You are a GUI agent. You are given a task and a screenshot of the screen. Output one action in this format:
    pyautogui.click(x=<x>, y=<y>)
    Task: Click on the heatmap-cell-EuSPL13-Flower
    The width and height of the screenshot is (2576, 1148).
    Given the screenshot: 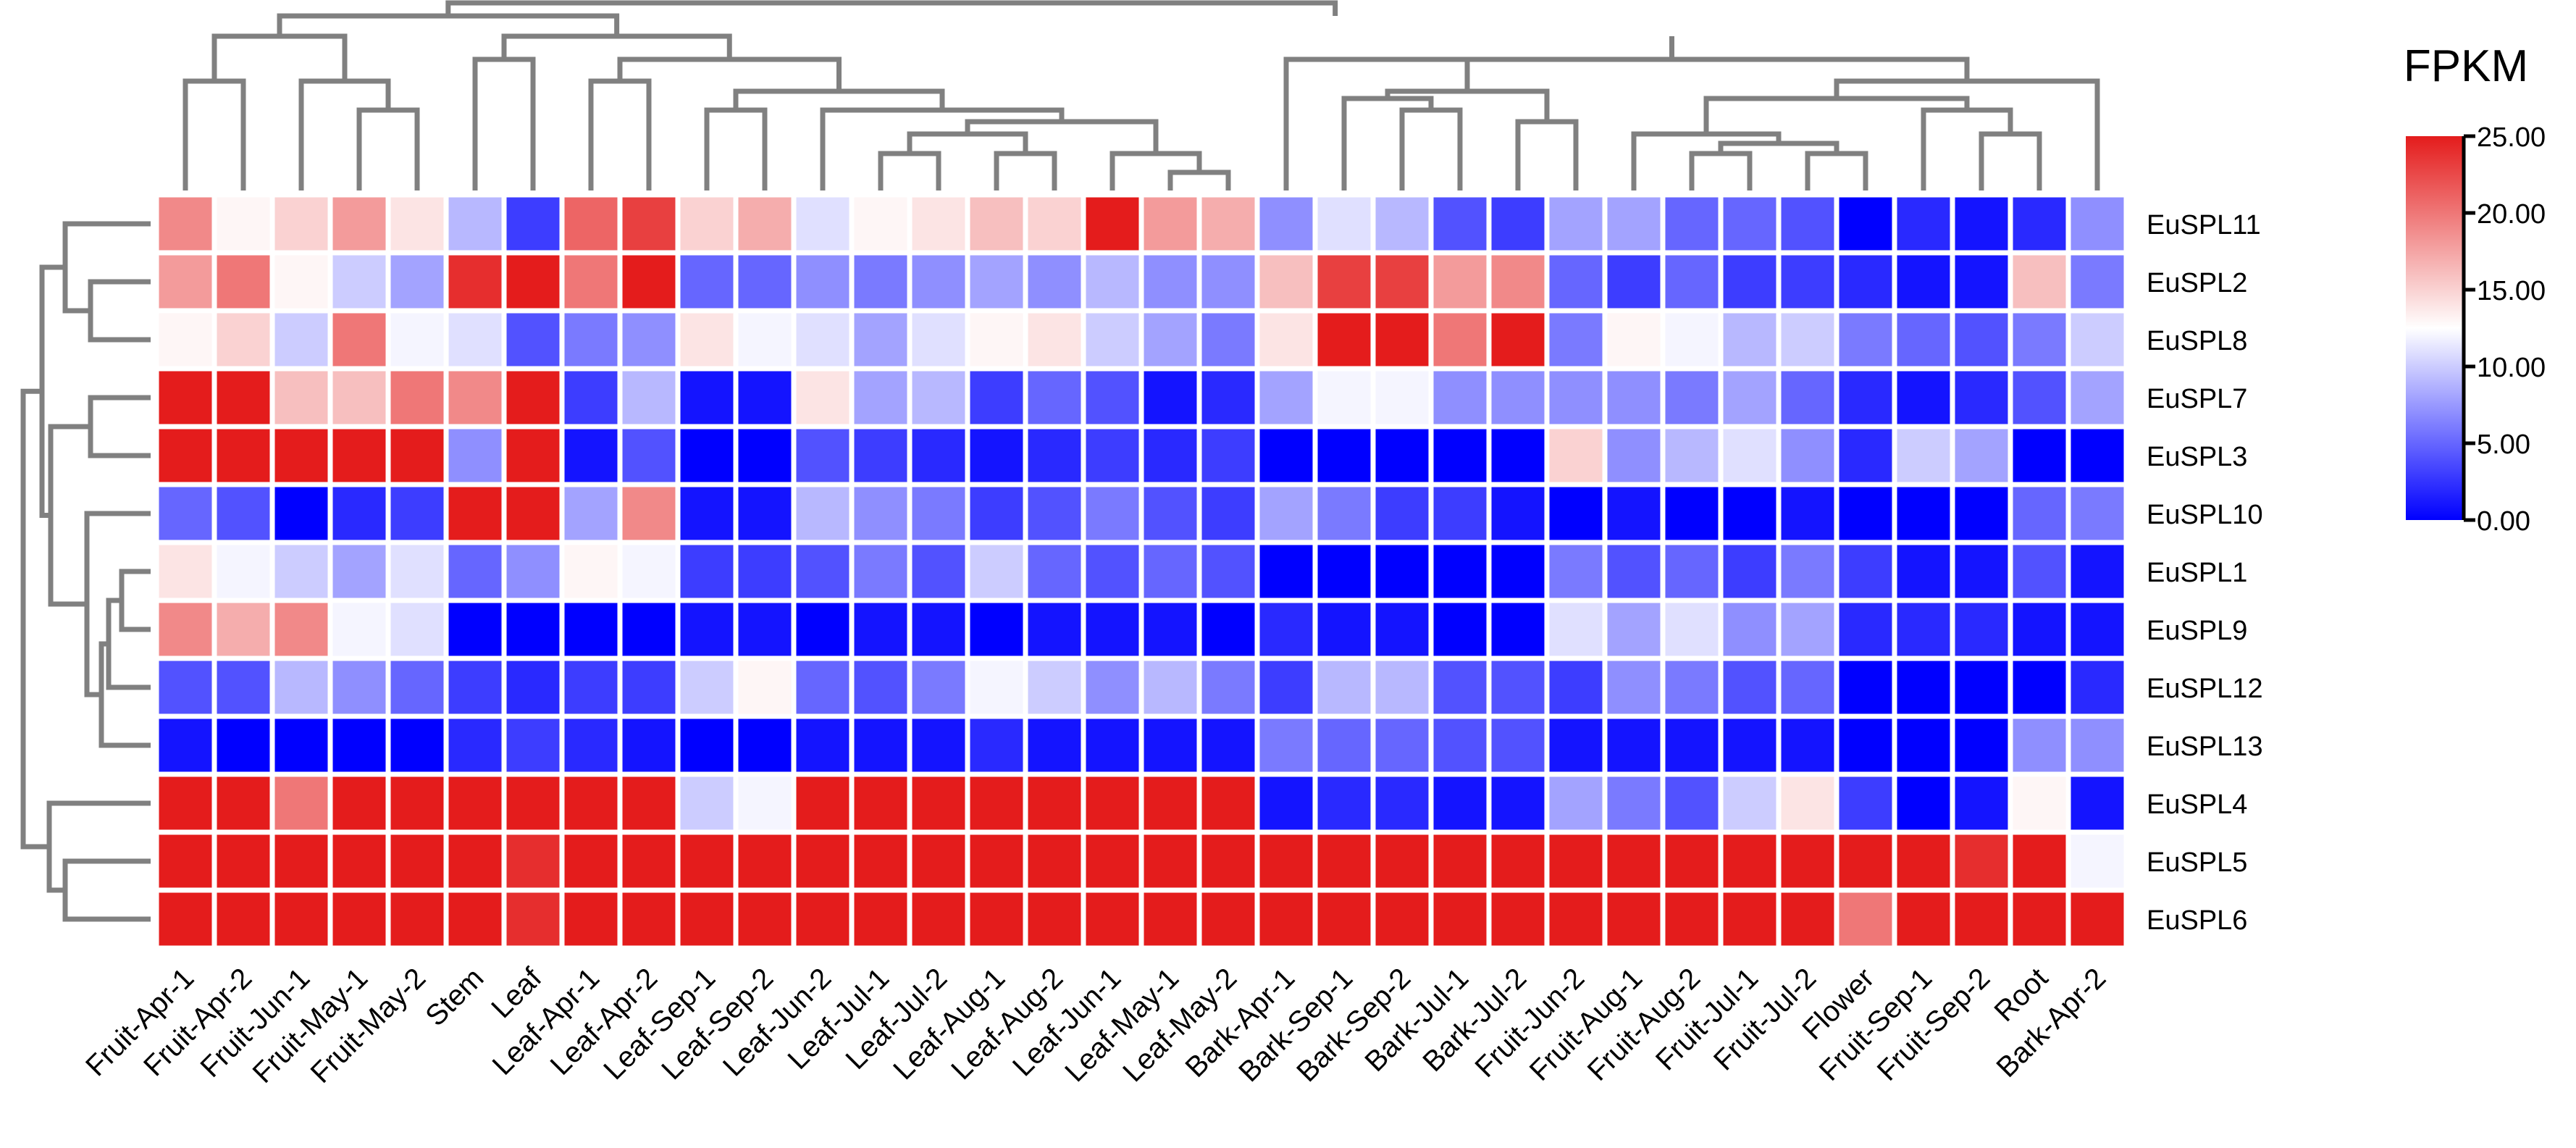 What is the action you would take?
    pyautogui.click(x=1865, y=745)
    